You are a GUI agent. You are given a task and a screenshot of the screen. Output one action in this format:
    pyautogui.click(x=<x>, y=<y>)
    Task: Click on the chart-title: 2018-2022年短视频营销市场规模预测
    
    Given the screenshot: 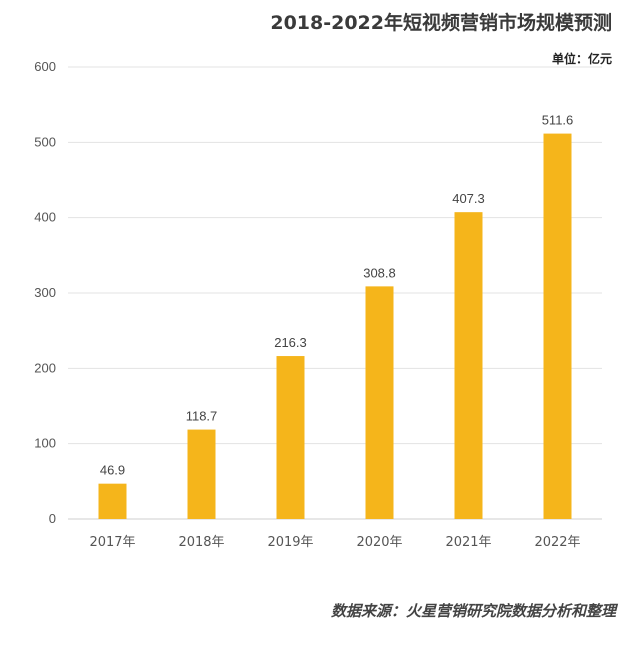 What is the action you would take?
    pyautogui.click(x=441, y=23)
    